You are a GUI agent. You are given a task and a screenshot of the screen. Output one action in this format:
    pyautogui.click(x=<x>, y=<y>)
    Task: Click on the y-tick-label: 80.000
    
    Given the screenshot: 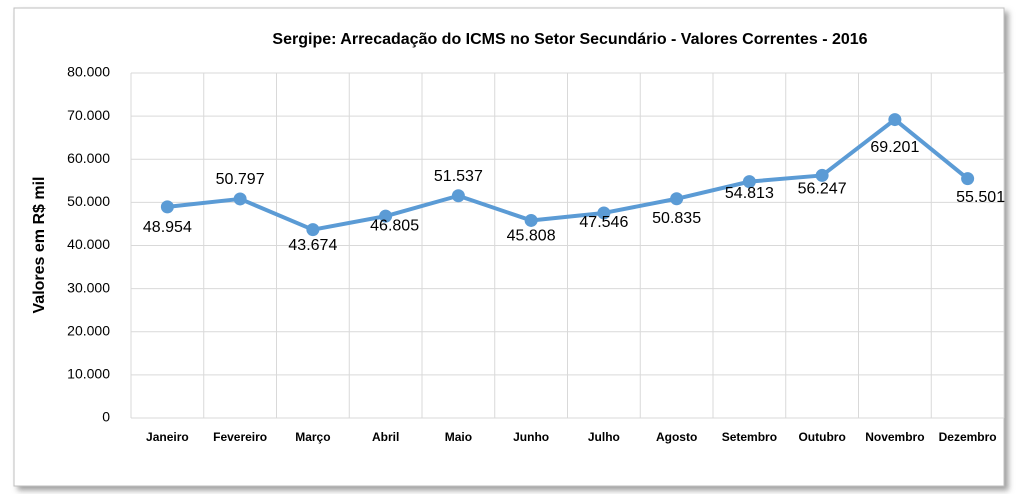 What is the action you would take?
    pyautogui.click(x=88, y=72)
    